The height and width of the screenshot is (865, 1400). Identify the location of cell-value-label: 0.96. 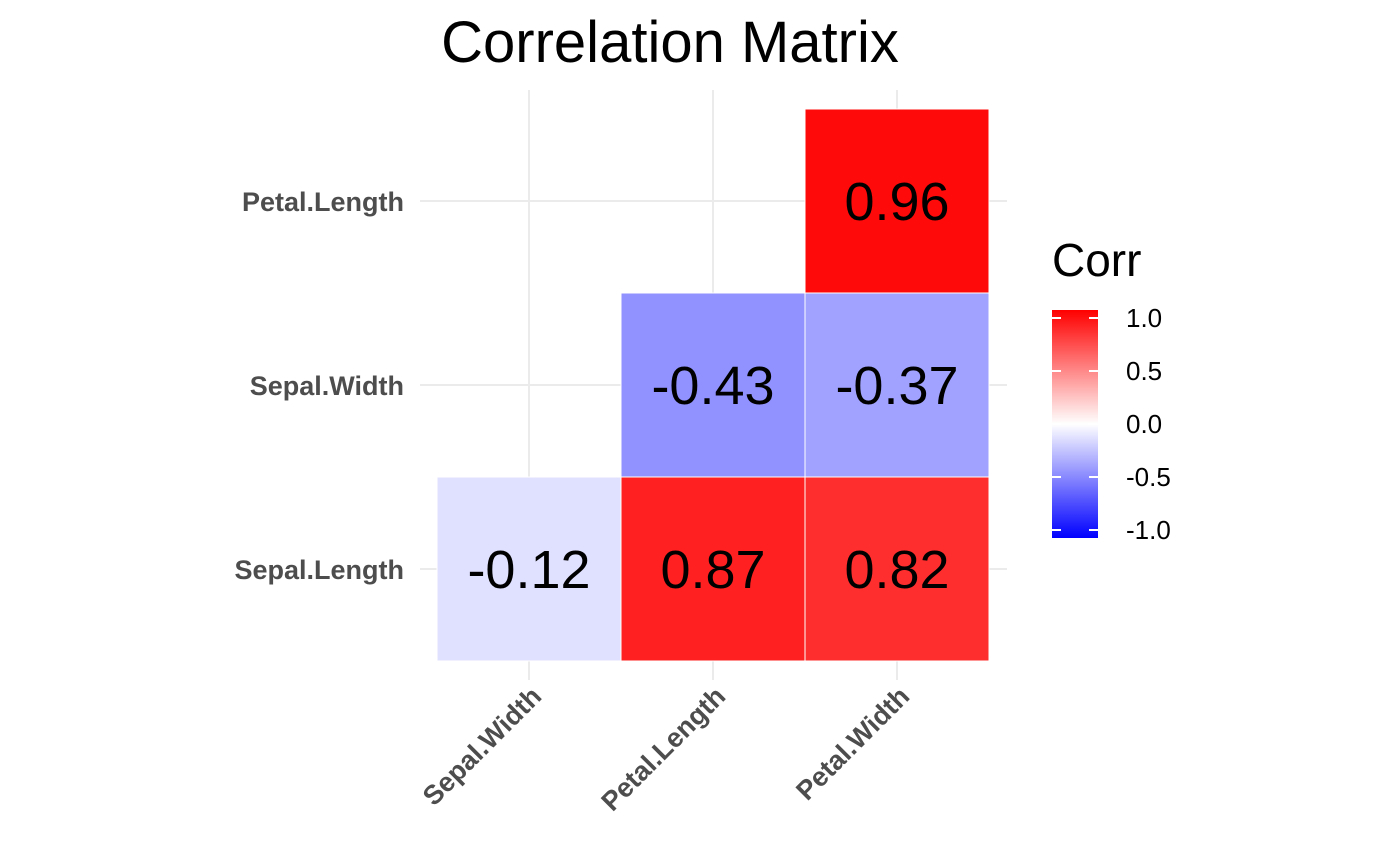
(896, 202).